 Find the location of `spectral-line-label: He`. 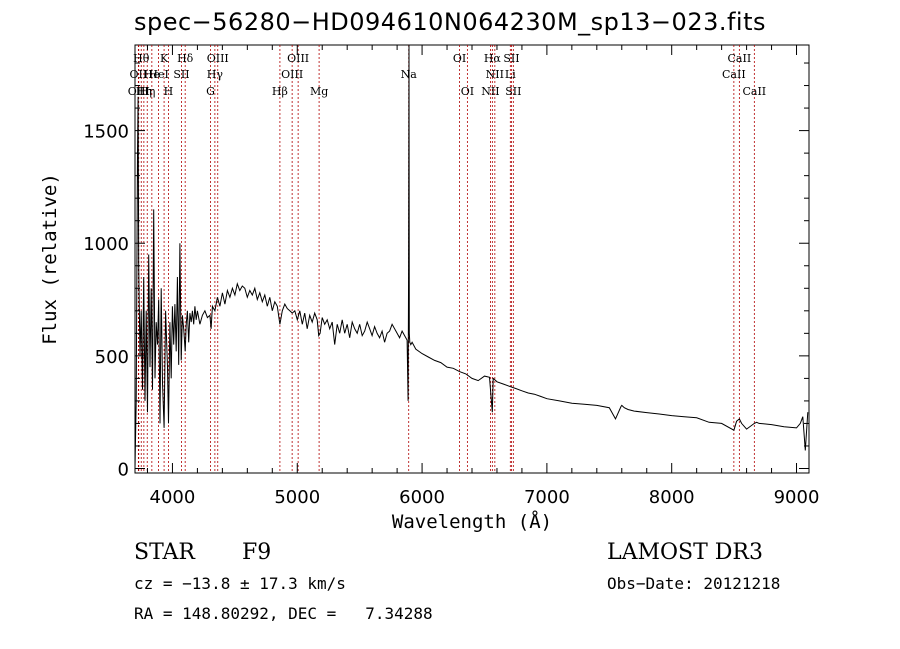

spectral-line-label: He is located at coordinates (152, 74).